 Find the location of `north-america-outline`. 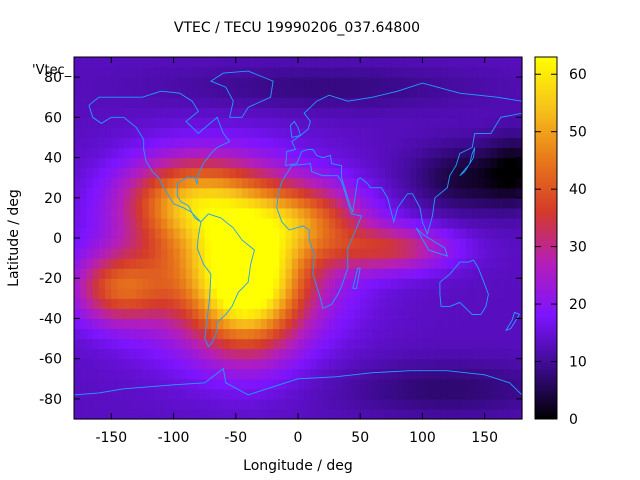

north-america-outline is located at coordinates (159, 156).